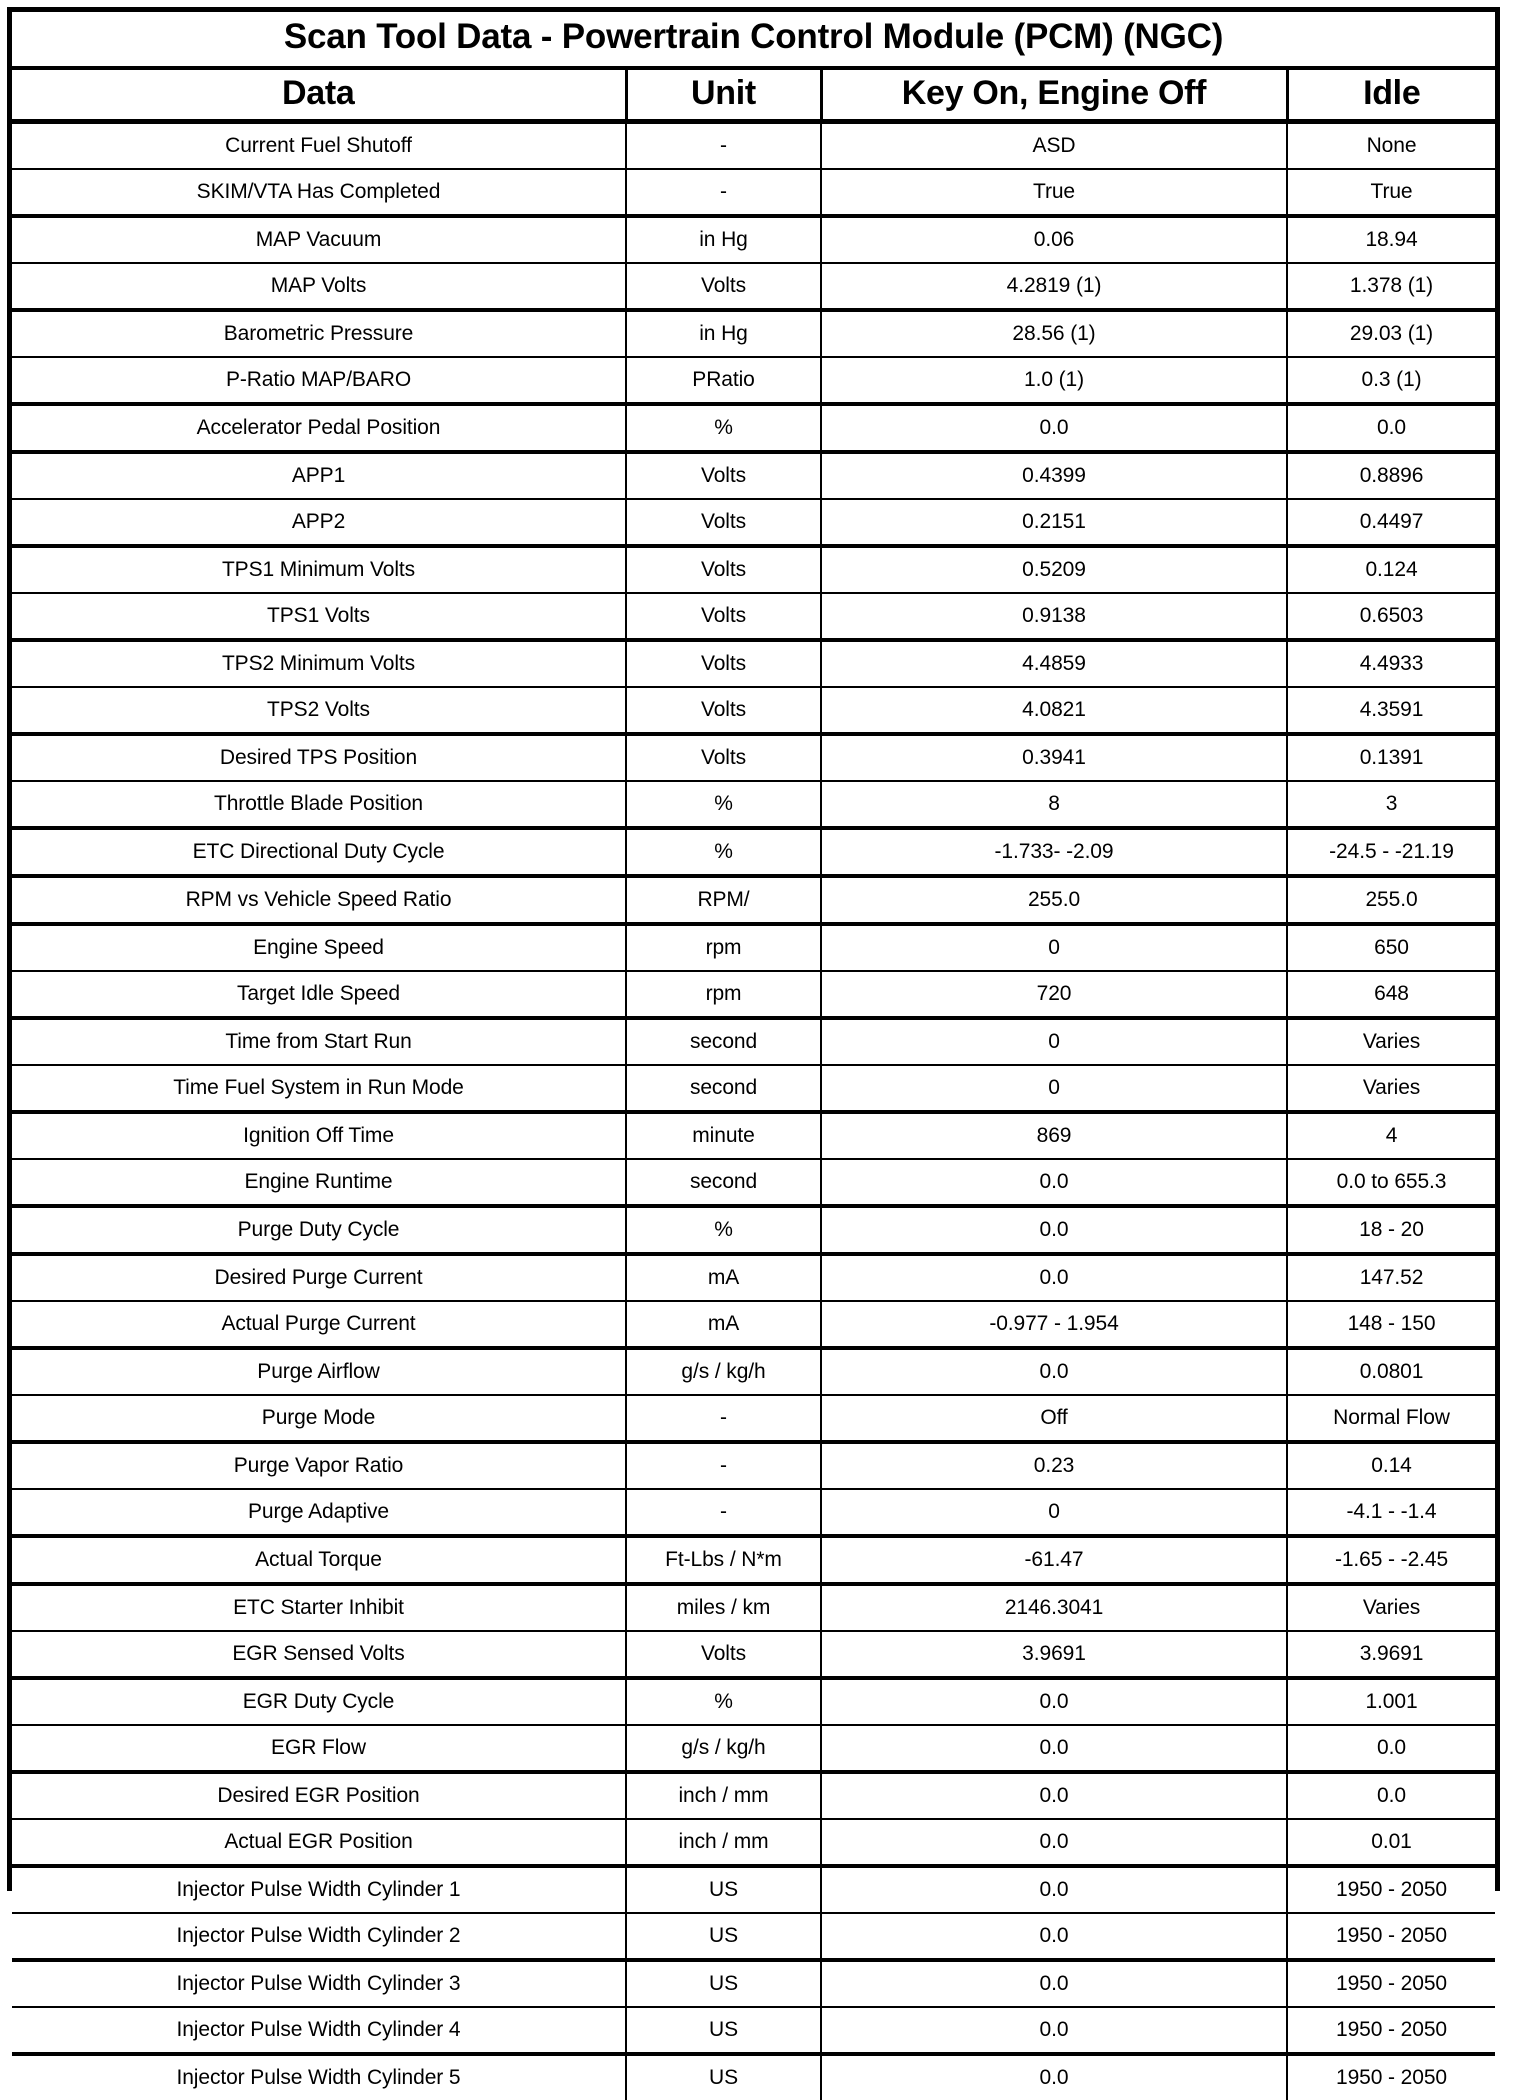  I want to click on cell-idle: 18.94, so click(1391, 239).